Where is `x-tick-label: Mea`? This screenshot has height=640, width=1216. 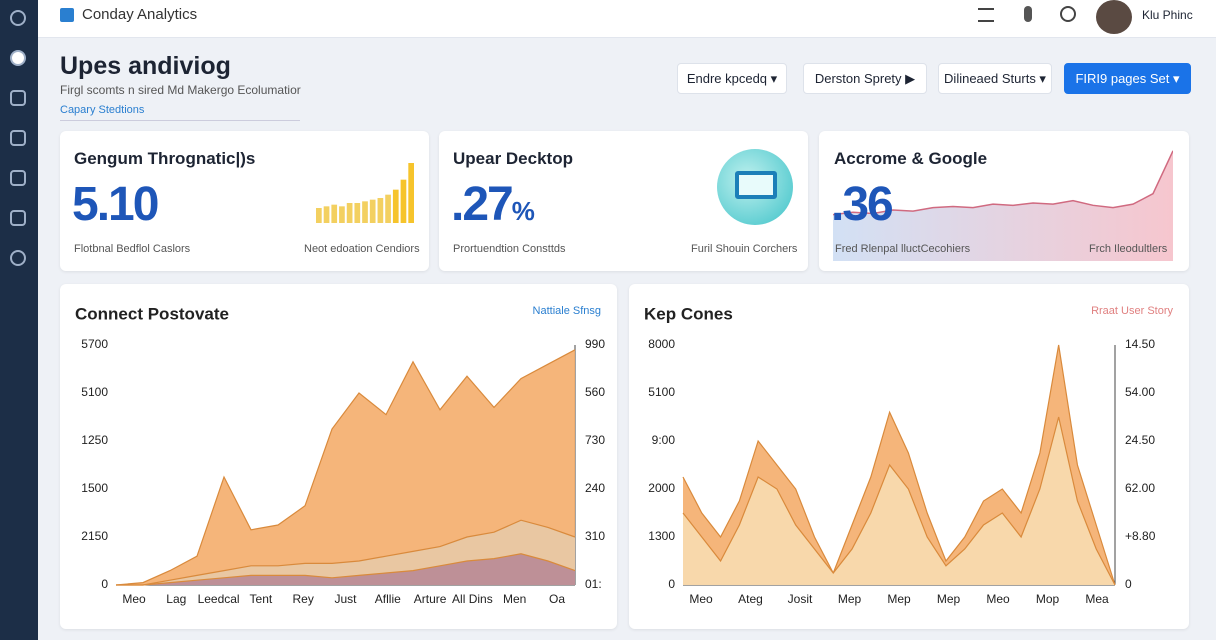
x-tick-label: Mea is located at coordinates (1097, 599).